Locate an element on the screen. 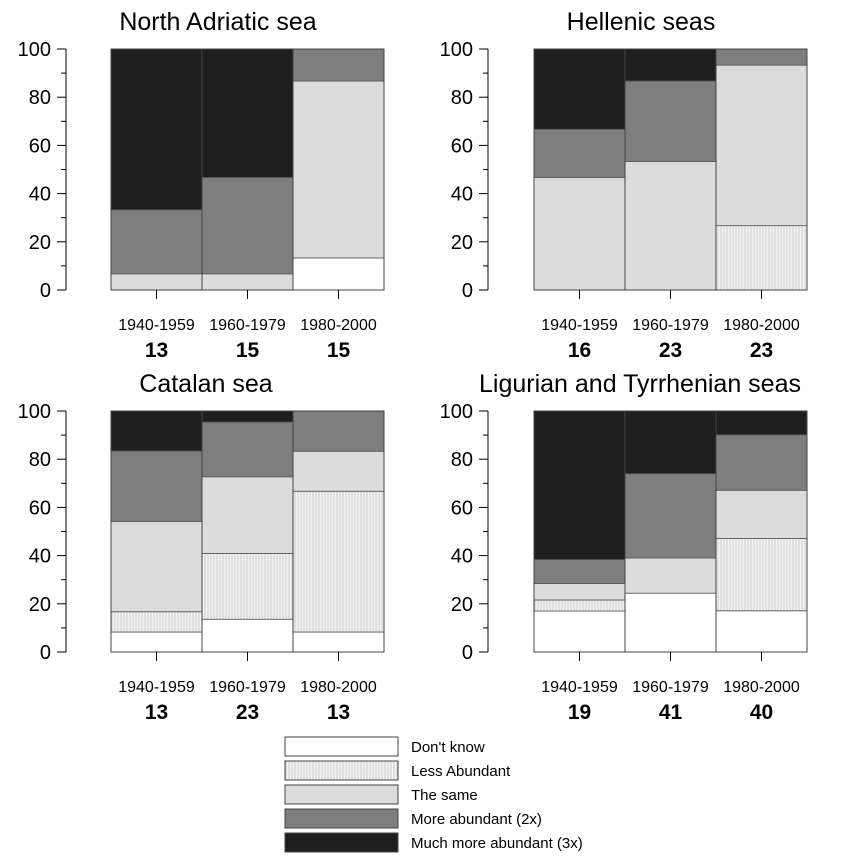 This screenshot has width=841, height=856. chart-title: North Adriatic sea is located at coordinates (217, 22).